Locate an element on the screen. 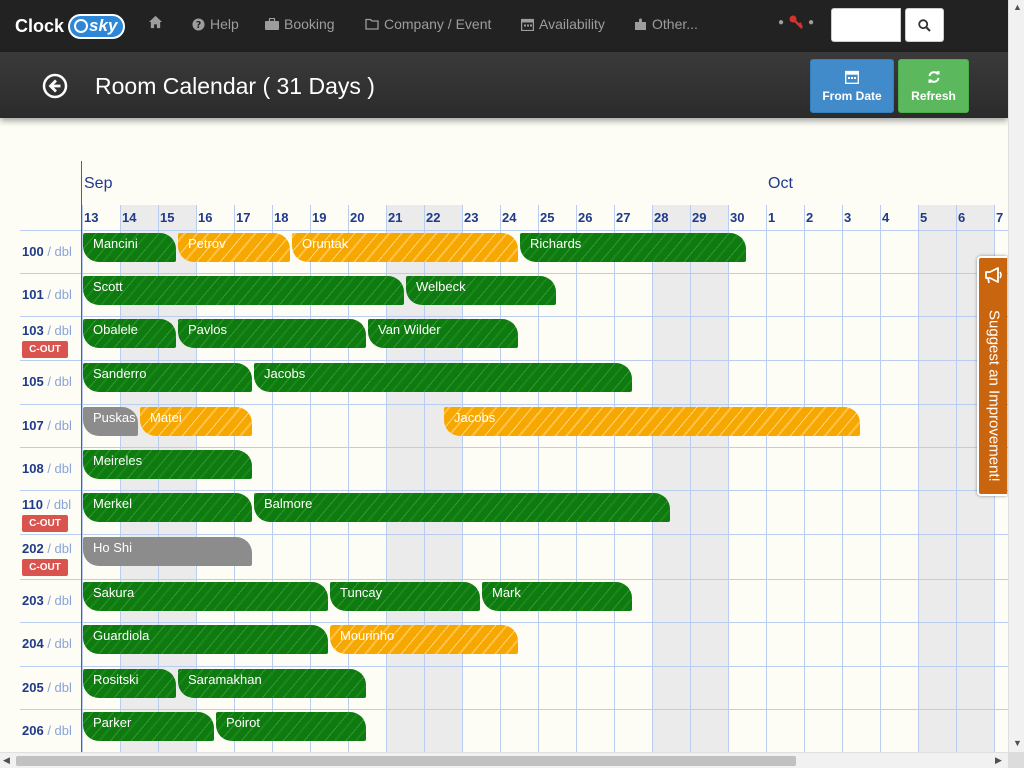 The image size is (1024, 768). key-icon is located at coordinates (796, 22).